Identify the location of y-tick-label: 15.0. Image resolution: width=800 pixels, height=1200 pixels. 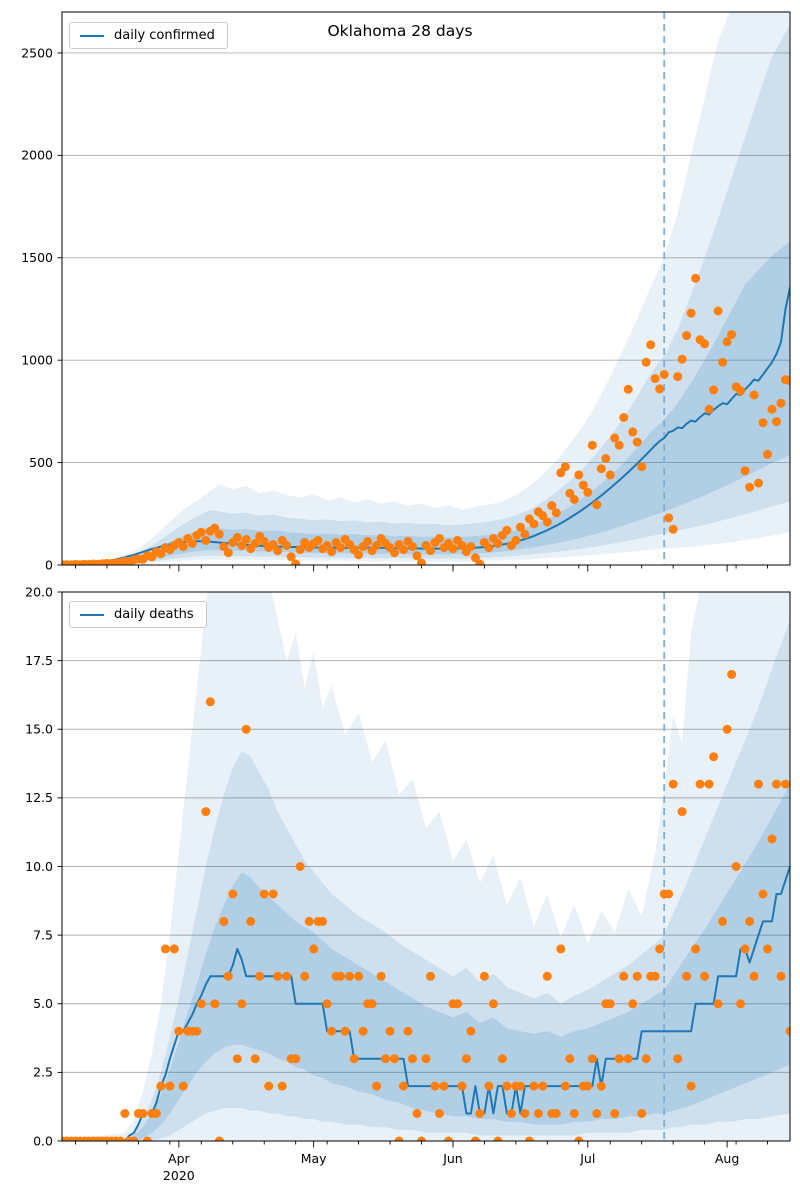
(39, 729).